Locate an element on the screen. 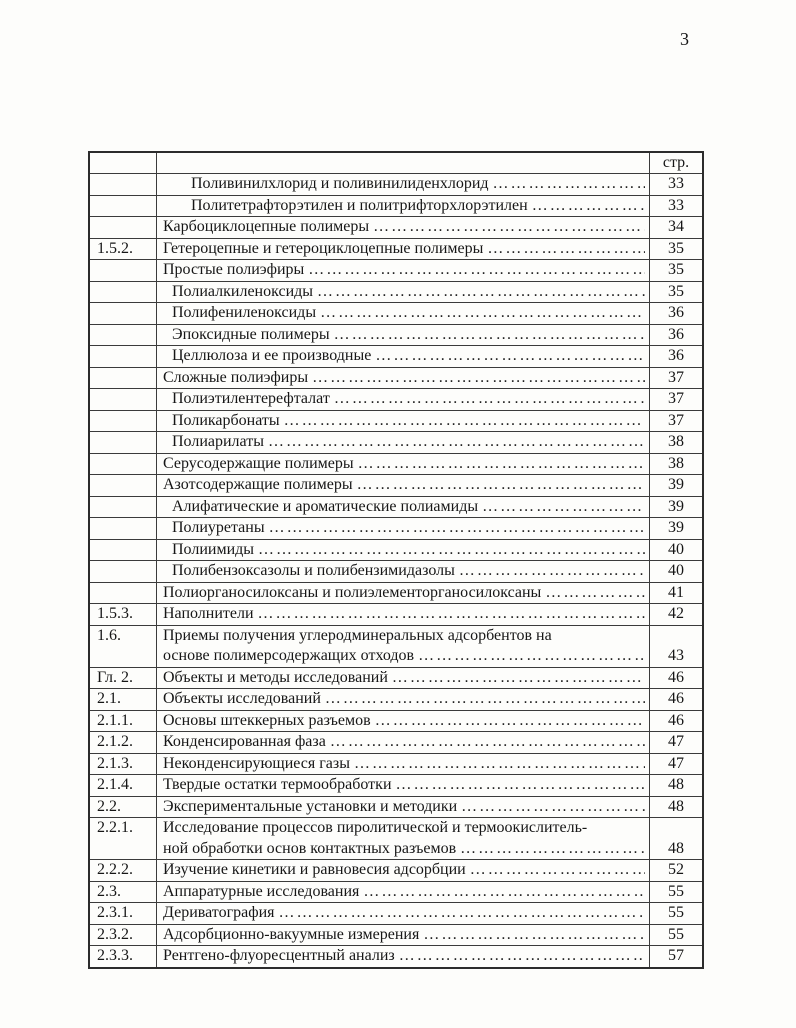 The height and width of the screenshot is (1028, 796). toc-row: Полиарилаты 38 is located at coordinates (396, 442).